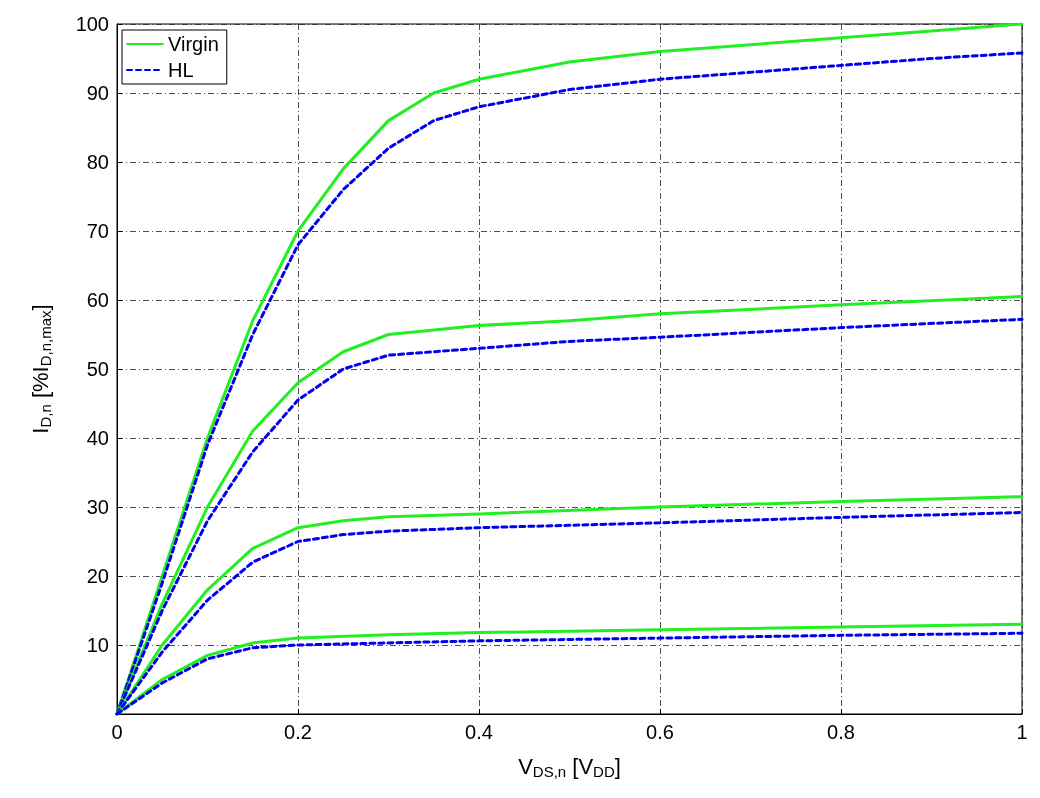 This screenshot has height=798, width=1040. What do you see at coordinates (841, 732) in the screenshot?
I see `x-tick-label: 0.8` at bounding box center [841, 732].